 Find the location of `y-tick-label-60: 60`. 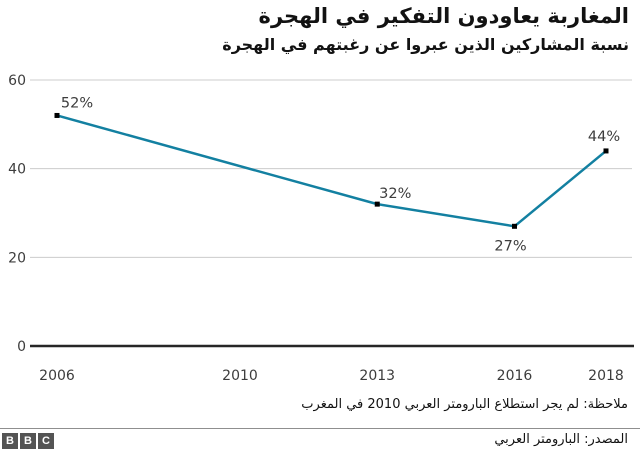

y-tick-label-60: 60 is located at coordinates (17, 81).